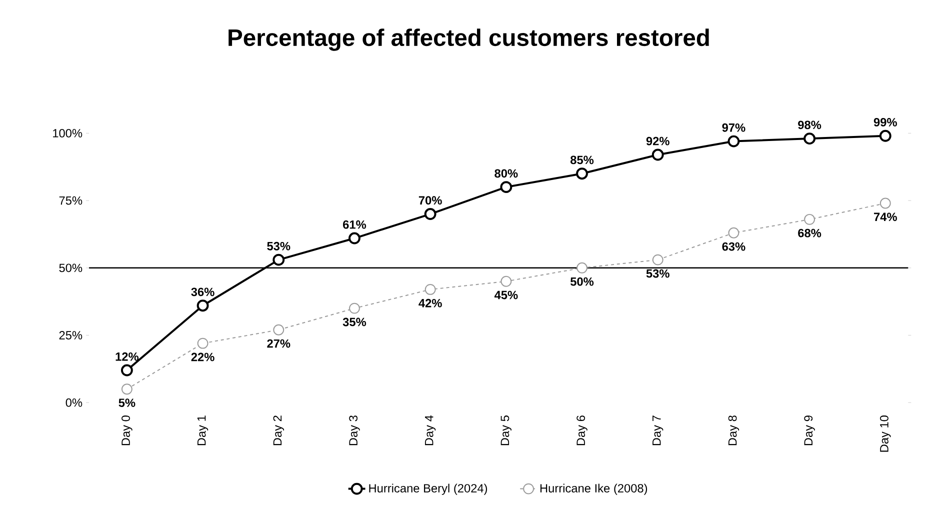 The height and width of the screenshot is (513, 932). I want to click on data-label: 63%, so click(734, 246).